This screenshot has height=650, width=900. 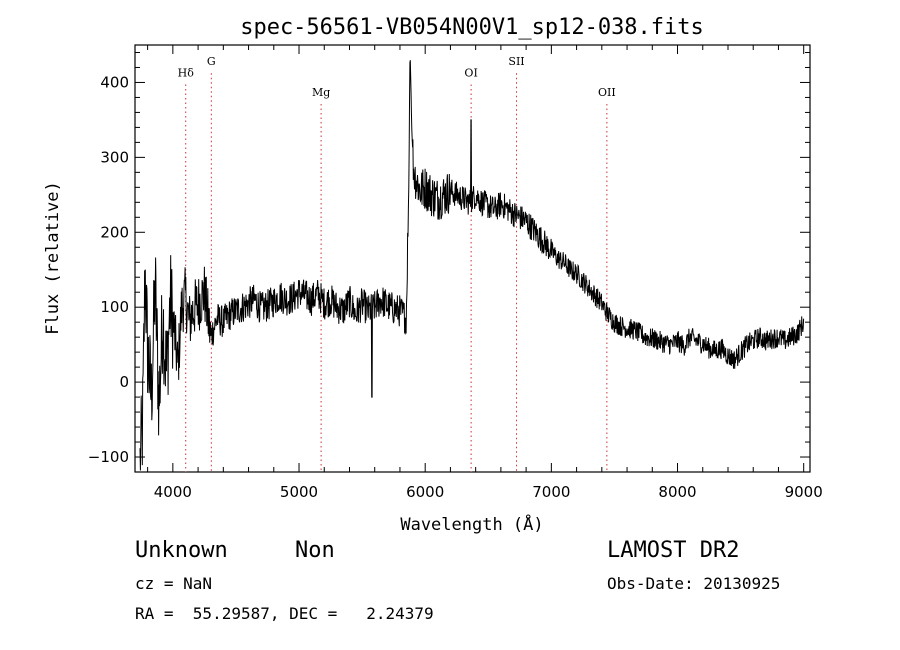 I want to click on line-label: Hδ, so click(x=186, y=72).